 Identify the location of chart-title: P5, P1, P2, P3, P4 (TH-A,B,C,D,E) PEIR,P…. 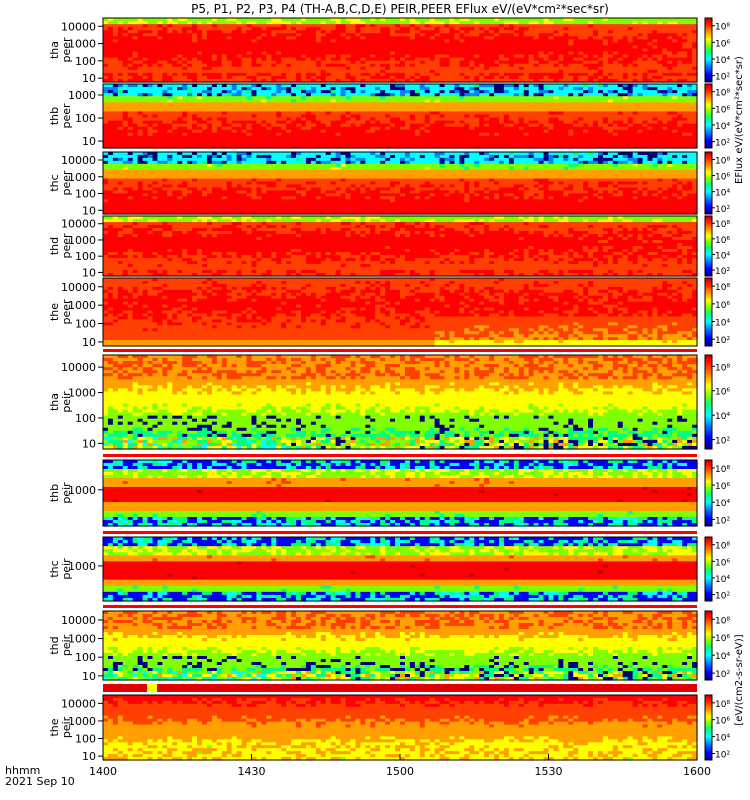
(400, 9).